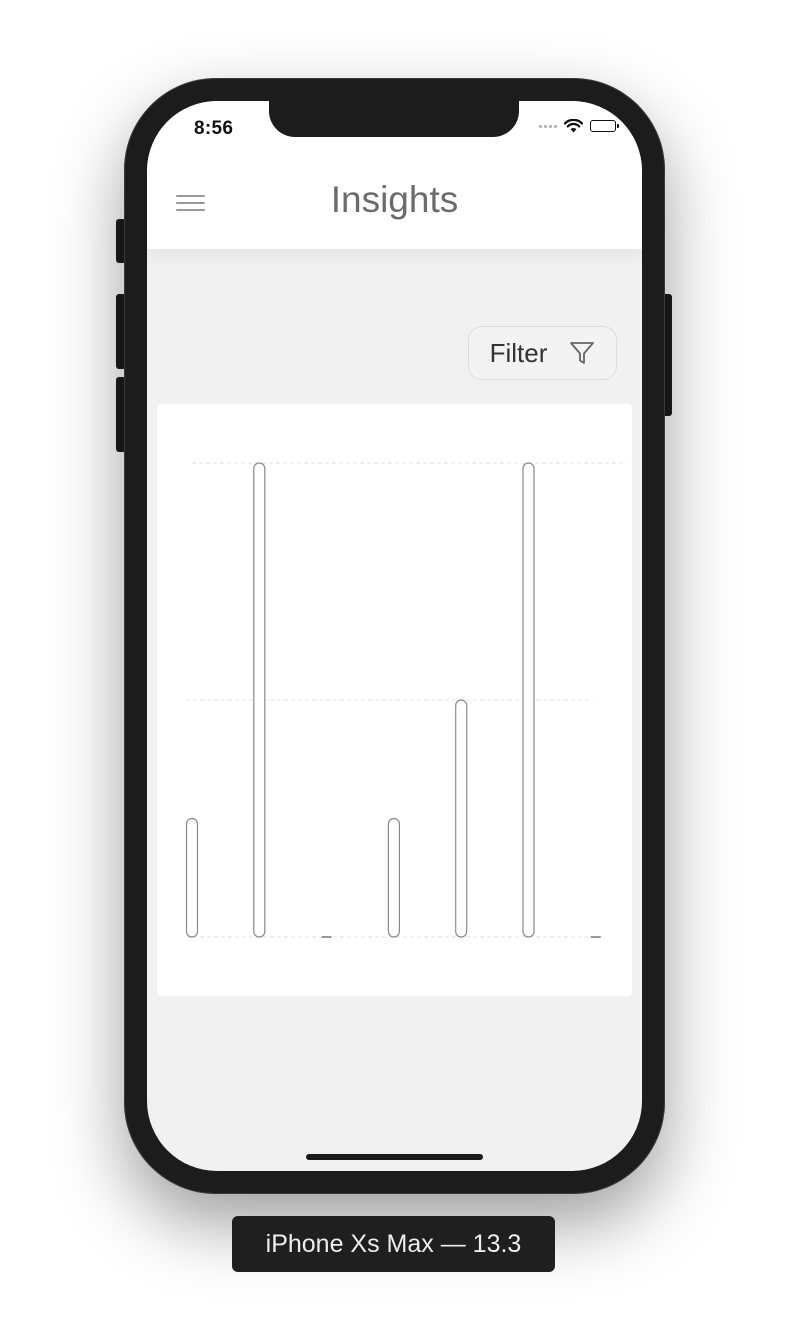 This screenshot has width=788, height=1344. I want to click on mute-switch, so click(121, 241).